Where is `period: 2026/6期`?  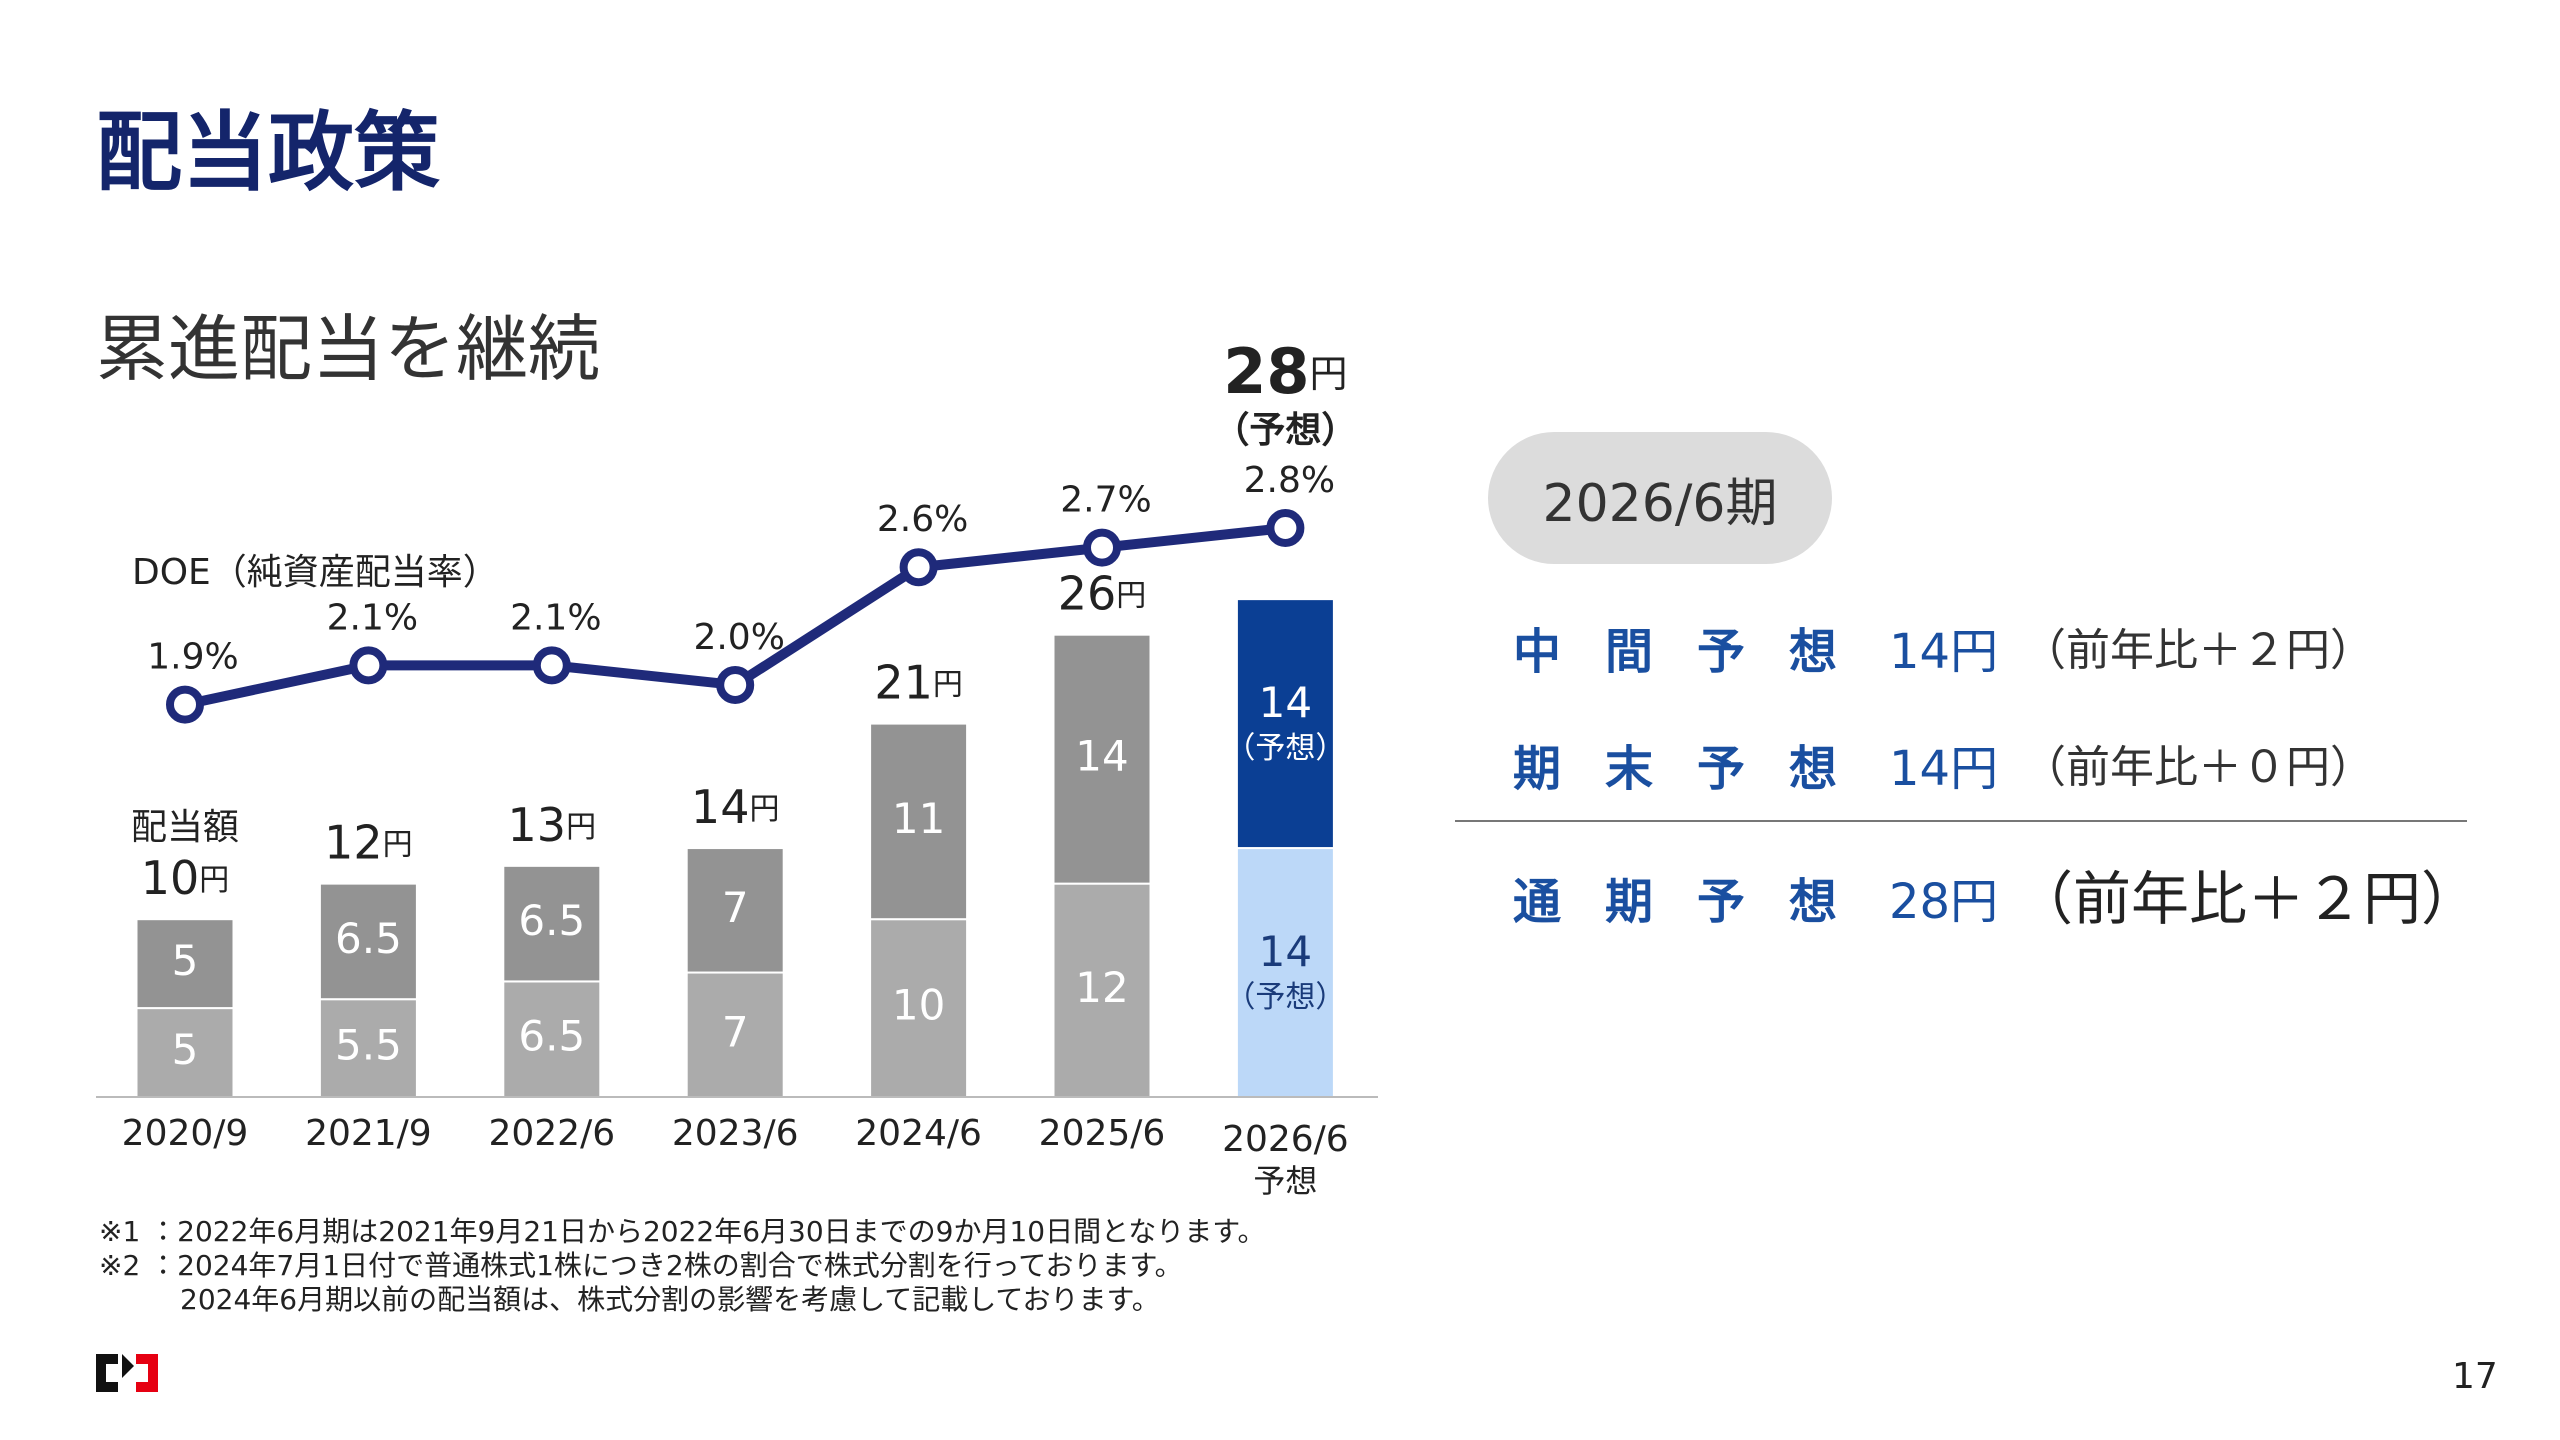 period: 2026/6期 is located at coordinates (1660, 503).